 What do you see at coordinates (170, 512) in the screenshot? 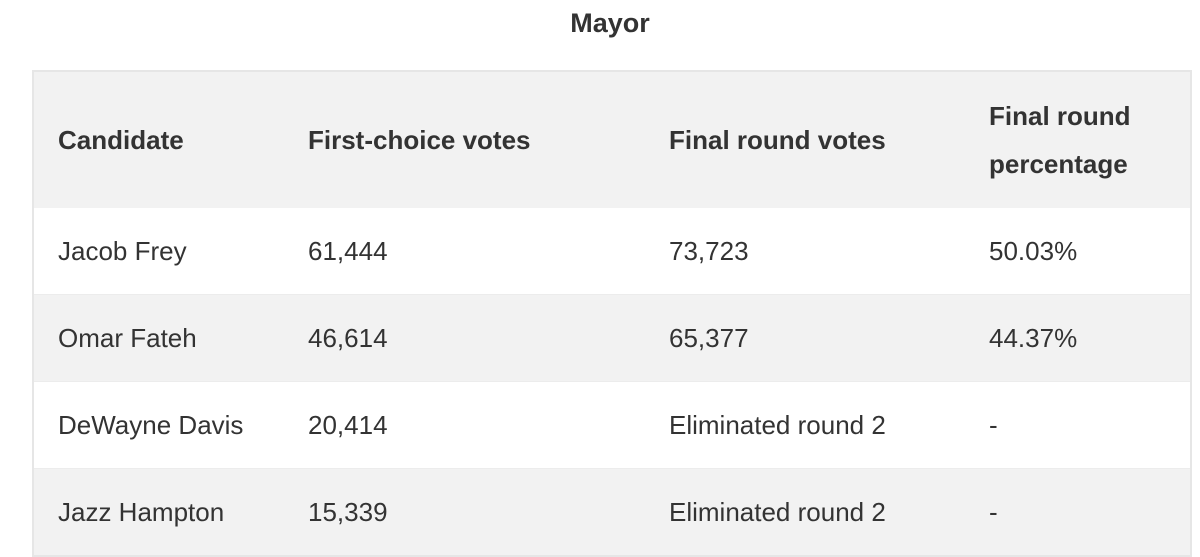
I see `table-cell: Jazz Hampton` at bounding box center [170, 512].